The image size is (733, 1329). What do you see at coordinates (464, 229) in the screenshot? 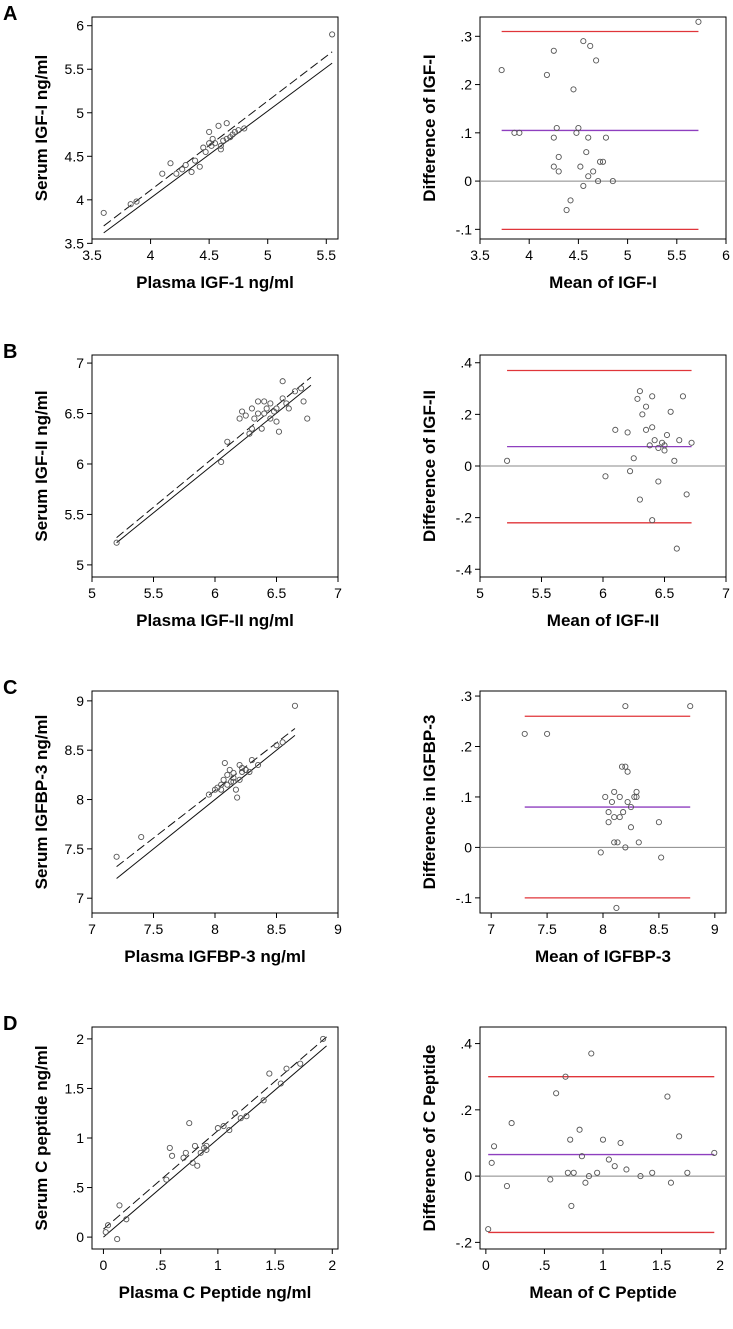
I see `y-tick-label: -.1` at bounding box center [464, 229].